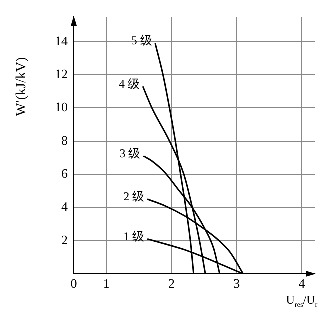  I want to click on series-label: 2 级, so click(134, 197).